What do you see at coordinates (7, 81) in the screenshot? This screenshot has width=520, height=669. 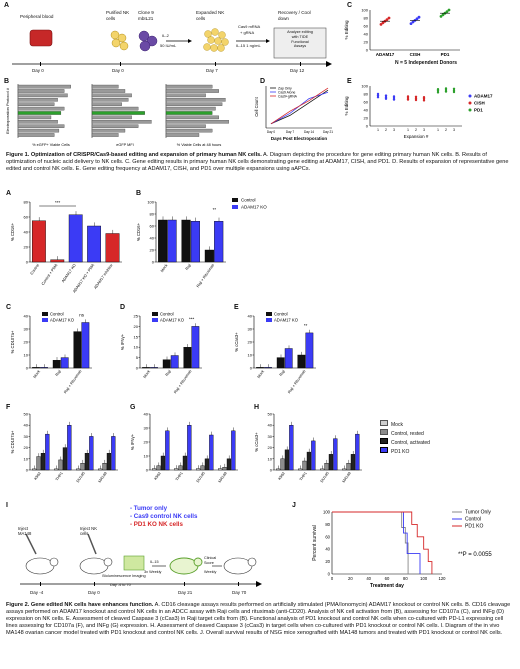 I see `panel-label-b: B` at bounding box center [7, 81].